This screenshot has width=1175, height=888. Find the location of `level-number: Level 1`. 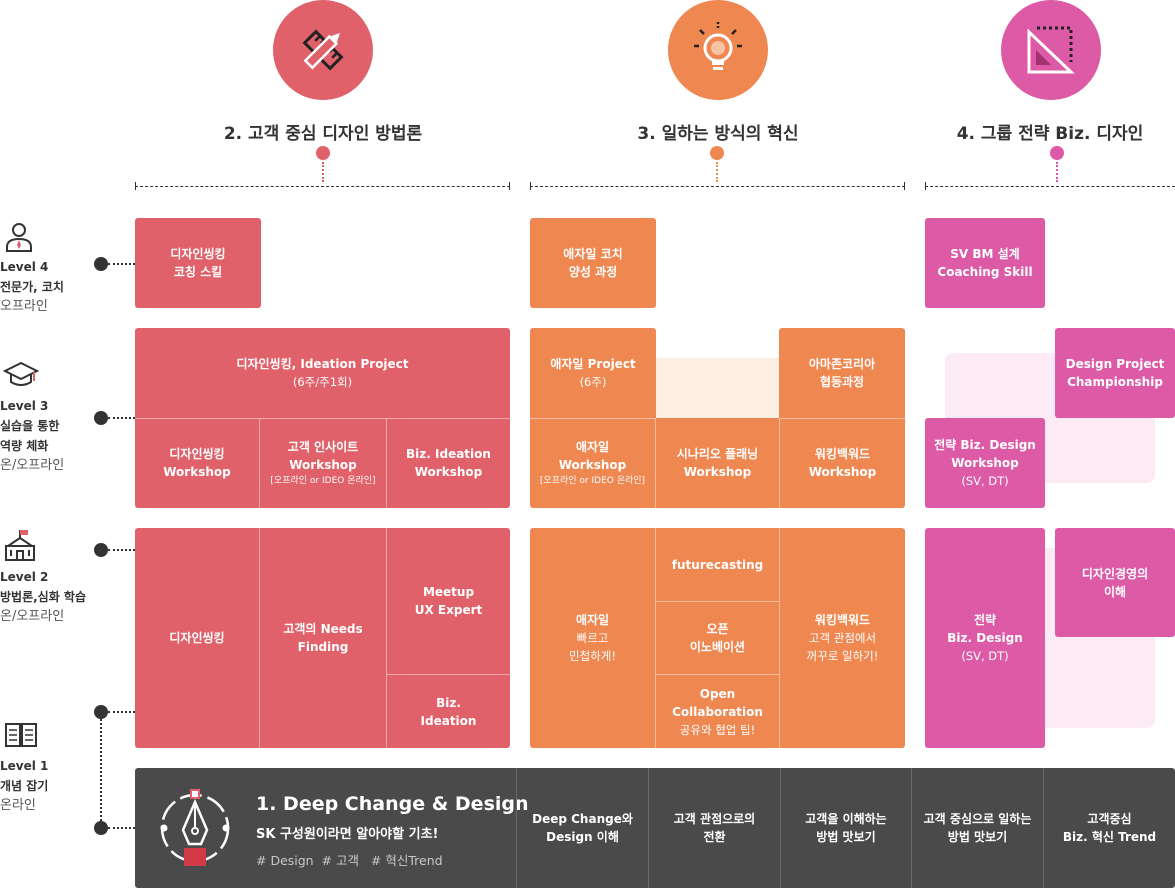

level-number: Level 1 is located at coordinates (24, 766).